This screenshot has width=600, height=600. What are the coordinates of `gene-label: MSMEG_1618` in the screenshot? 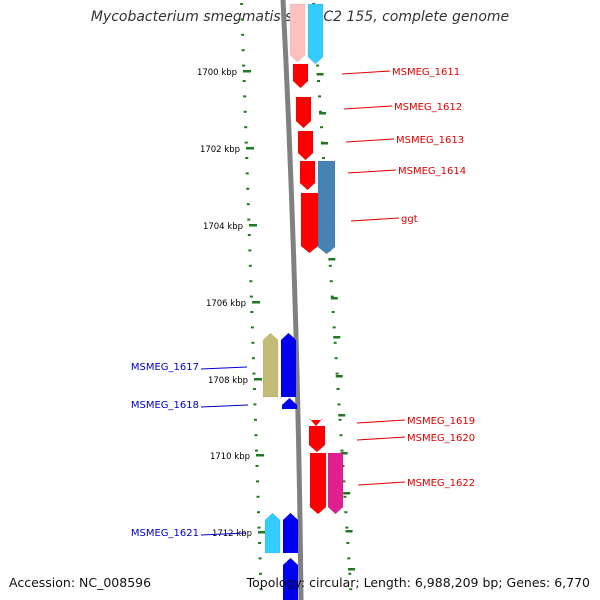 It's located at (165, 405).